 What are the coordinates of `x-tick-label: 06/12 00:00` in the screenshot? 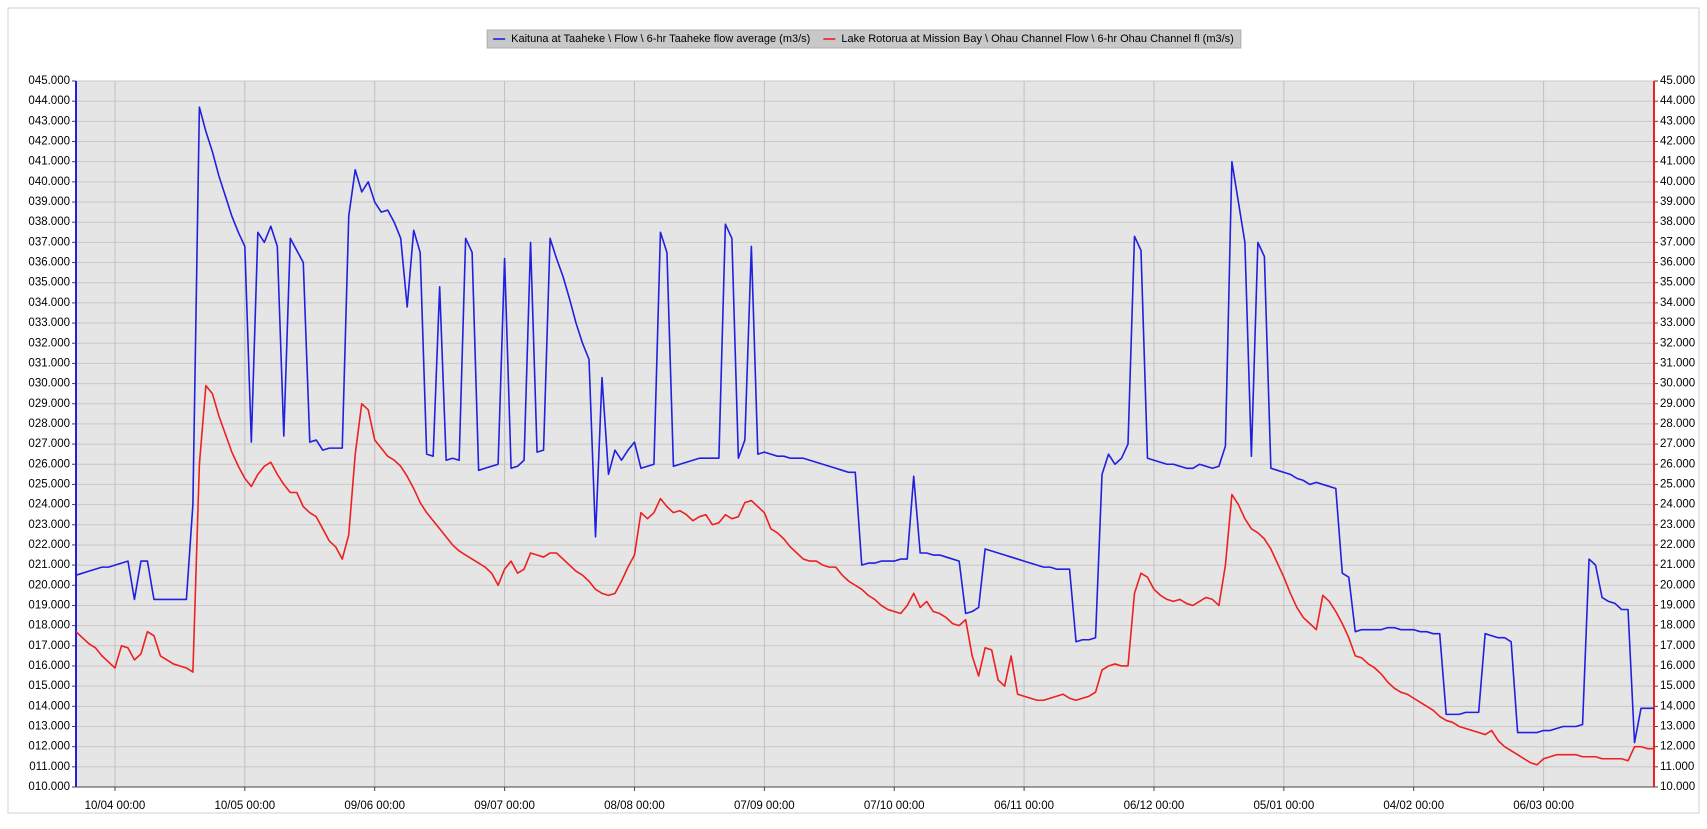 It's located at (1154, 806).